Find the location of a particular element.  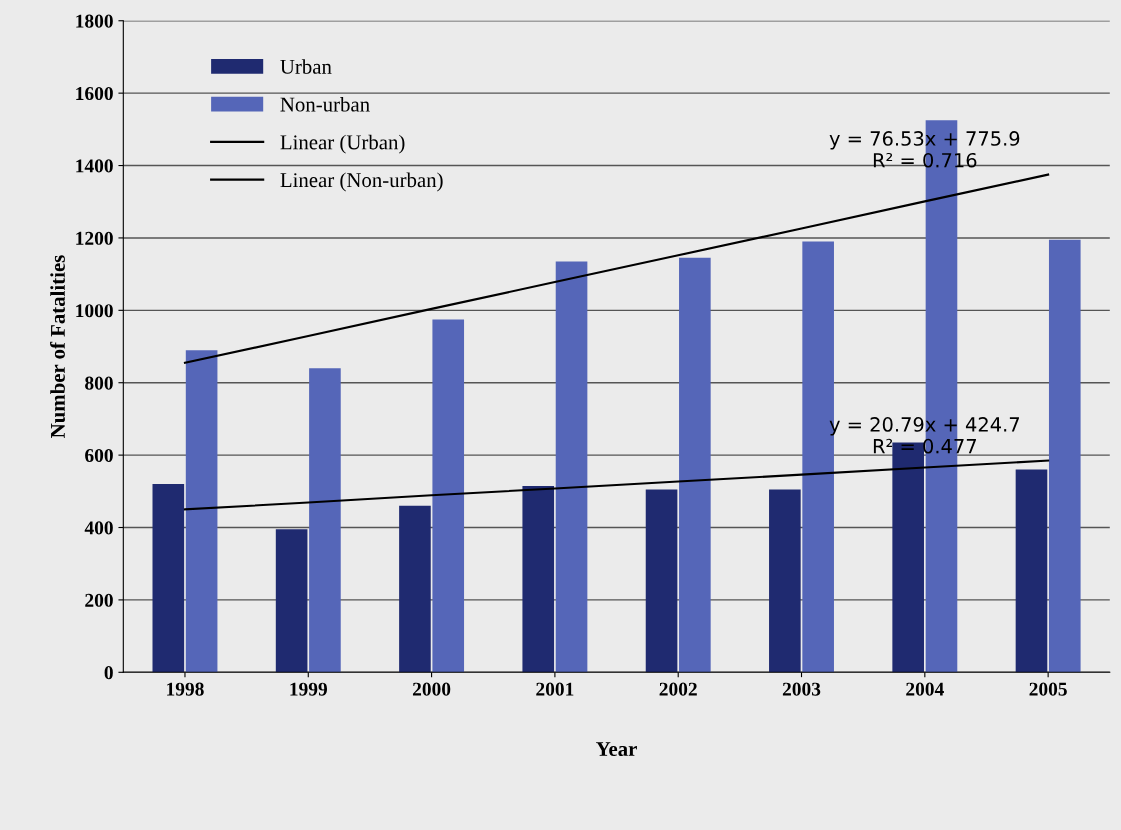

x-tick-label: 2003 is located at coordinates (801, 689).